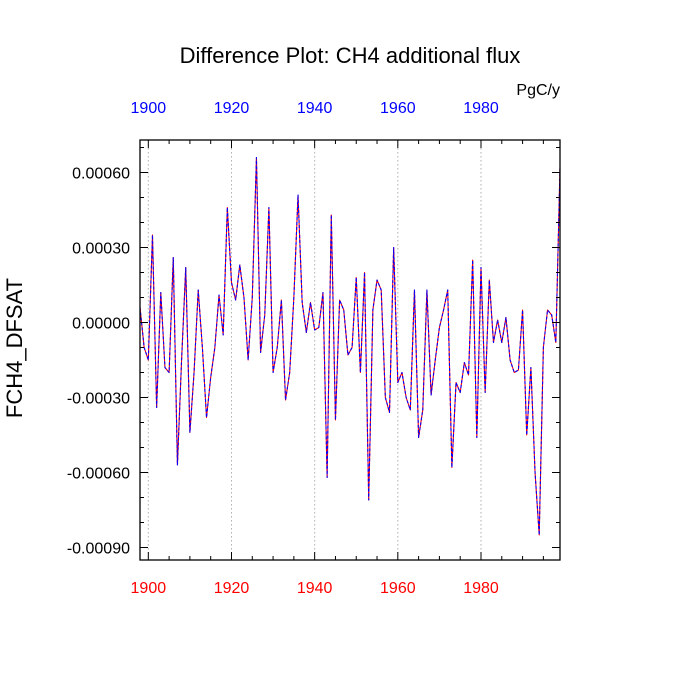 This screenshot has width=700, height=700. I want to click on y-tick-label: 0.00060, so click(101, 174).